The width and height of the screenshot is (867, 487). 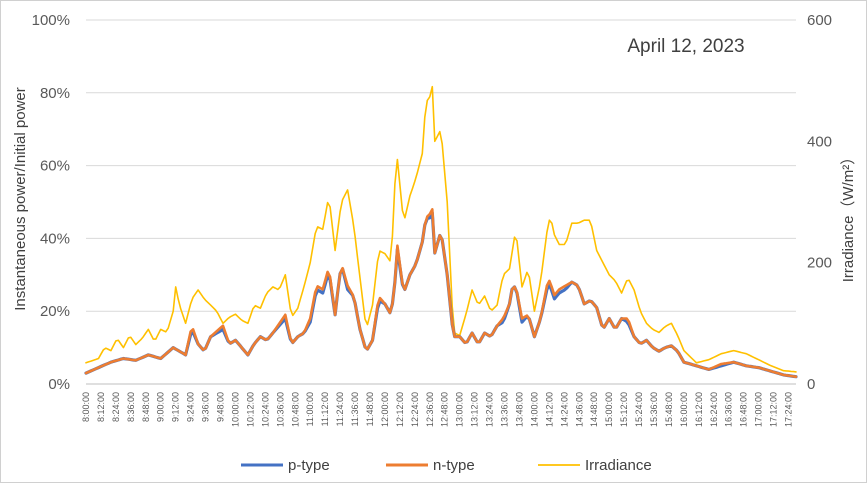 What do you see at coordinates (51, 20) in the screenshot?
I see `y-tick-label: 100%` at bounding box center [51, 20].